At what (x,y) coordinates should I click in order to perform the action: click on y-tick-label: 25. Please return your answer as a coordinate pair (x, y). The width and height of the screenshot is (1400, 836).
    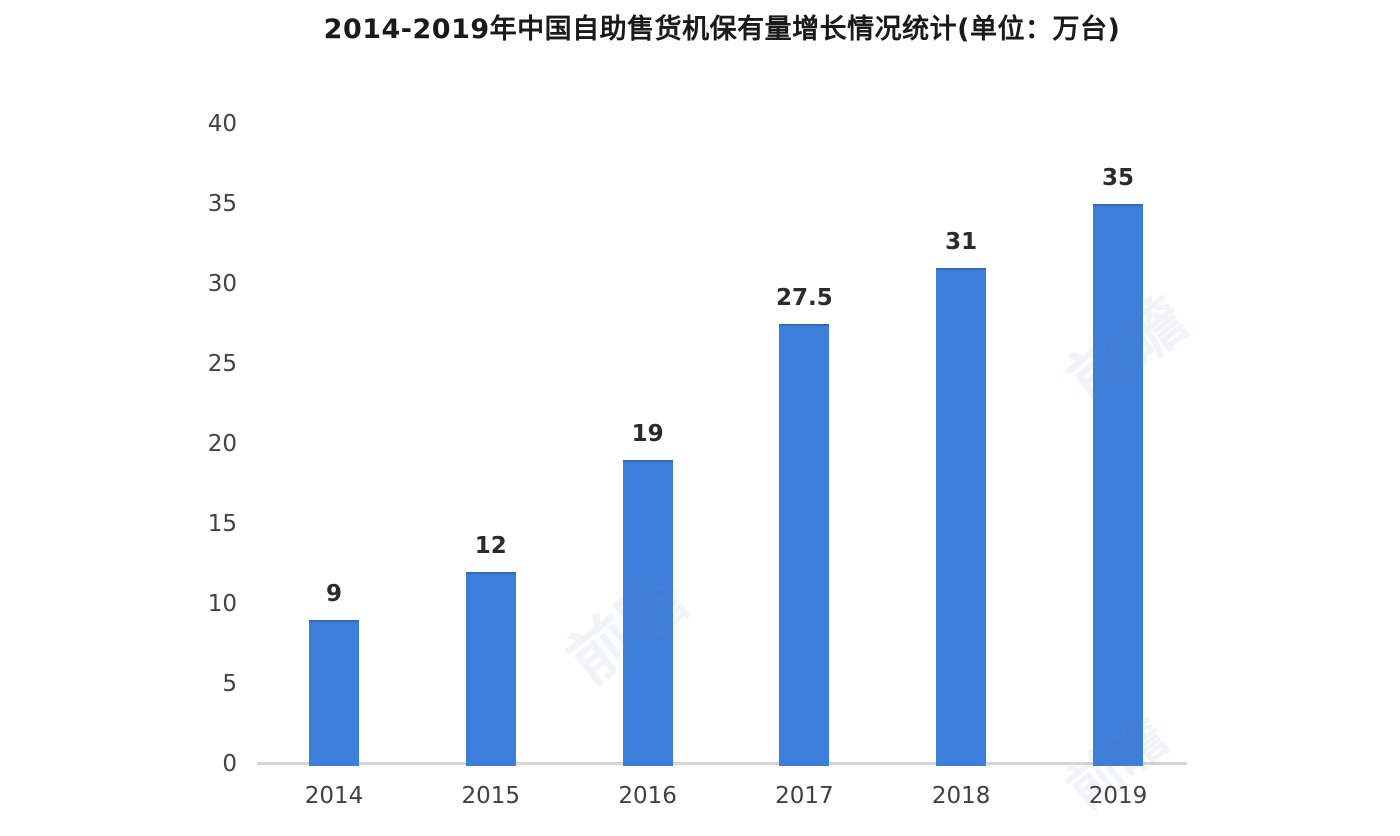
    Looking at the image, I should click on (222, 364).